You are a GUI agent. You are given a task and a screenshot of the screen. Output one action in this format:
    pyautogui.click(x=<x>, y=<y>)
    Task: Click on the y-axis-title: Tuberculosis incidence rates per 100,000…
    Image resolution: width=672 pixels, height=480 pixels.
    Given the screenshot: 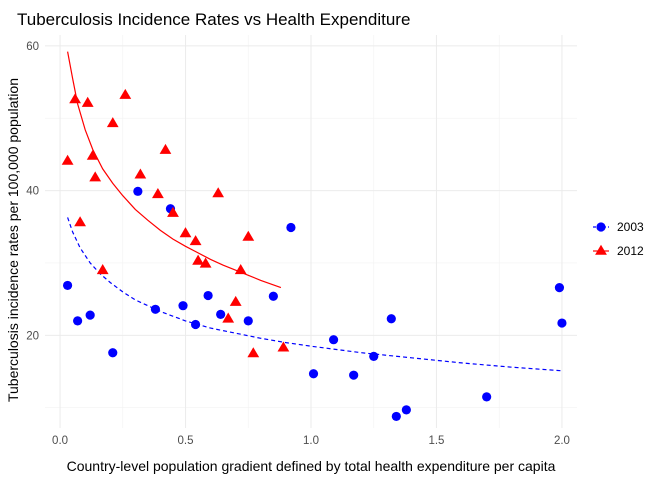 What is the action you would take?
    pyautogui.click(x=13, y=240)
    